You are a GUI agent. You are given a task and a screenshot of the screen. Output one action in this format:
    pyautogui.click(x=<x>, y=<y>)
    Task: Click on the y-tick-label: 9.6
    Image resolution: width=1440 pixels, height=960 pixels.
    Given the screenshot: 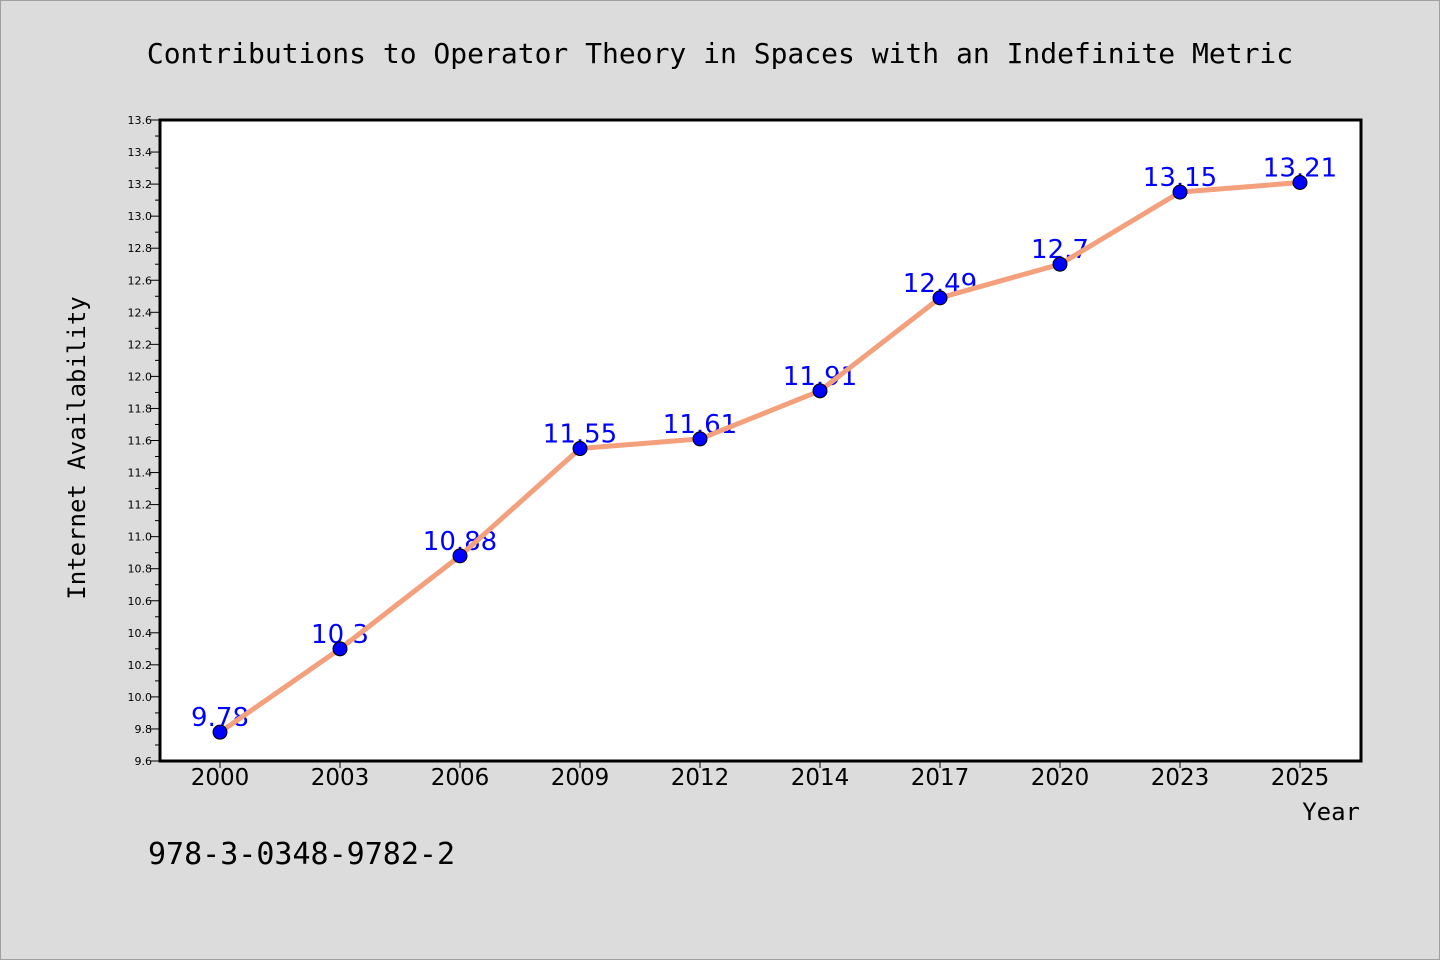 What is the action you would take?
    pyautogui.click(x=144, y=761)
    